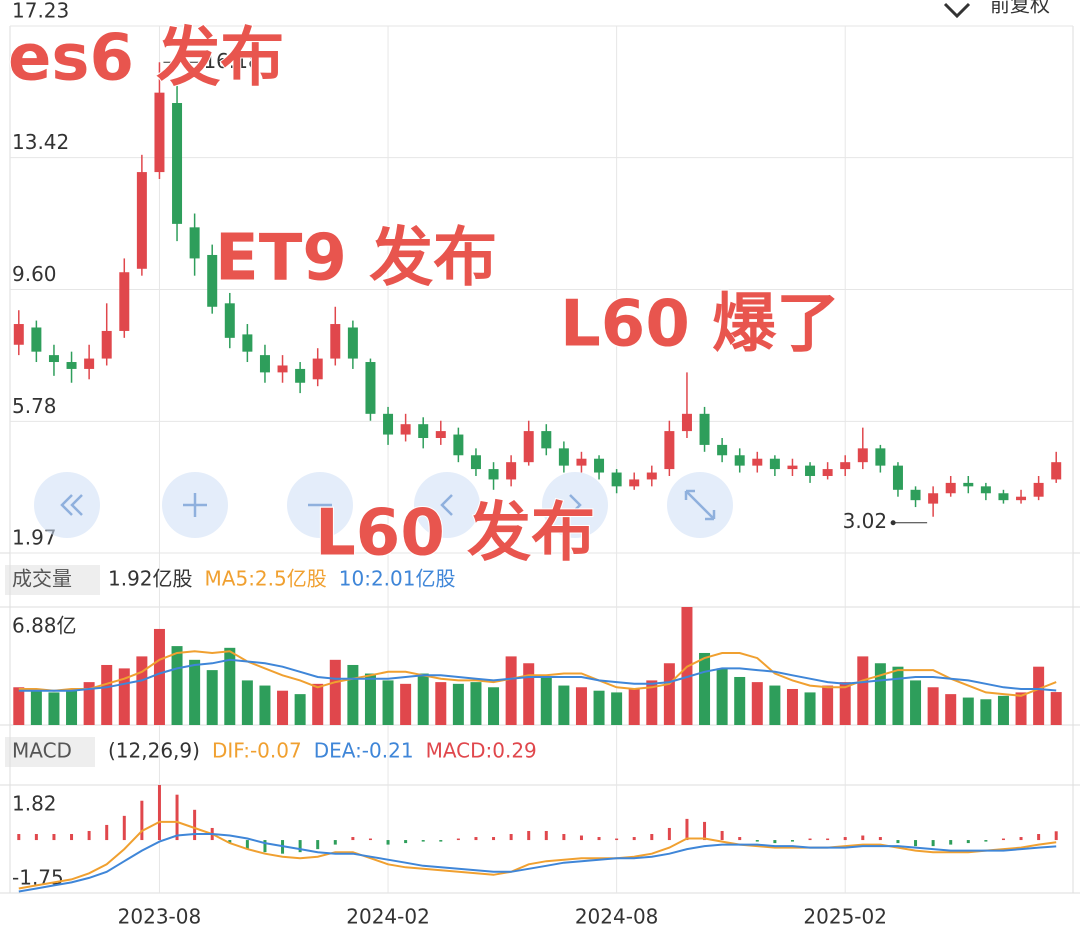  Describe the element at coordinates (388, 917) in the screenshot. I see `x-tick-label: 2024-02` at that location.